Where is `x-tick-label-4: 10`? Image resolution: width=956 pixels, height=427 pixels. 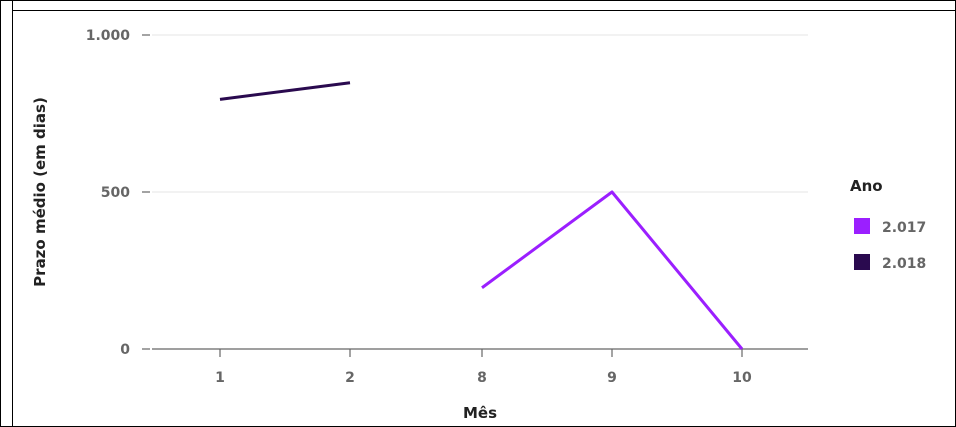
x-tick-label-4: 10 is located at coordinates (742, 378).